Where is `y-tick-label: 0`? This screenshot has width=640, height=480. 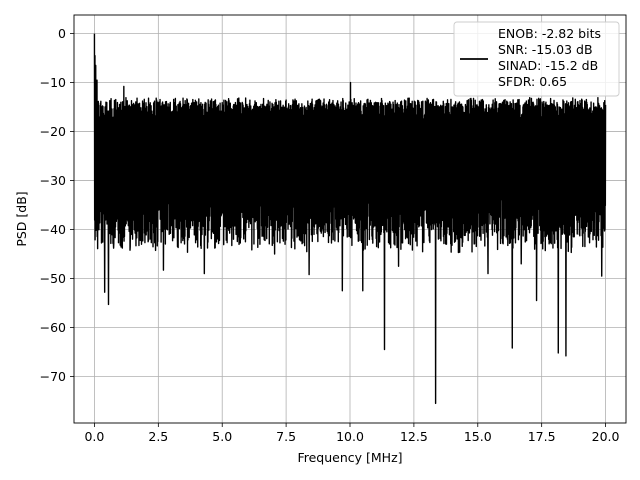
y-tick-label: 0 is located at coordinates (62, 33).